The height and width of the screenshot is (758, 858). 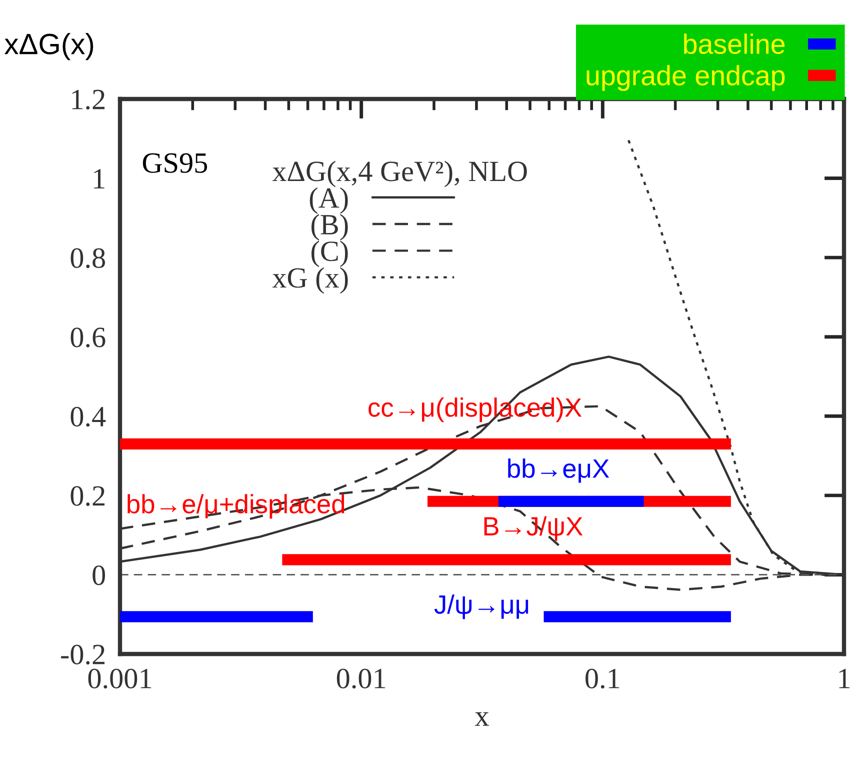 I want to click on x-tick-label: 0.1, so click(x=603, y=678).